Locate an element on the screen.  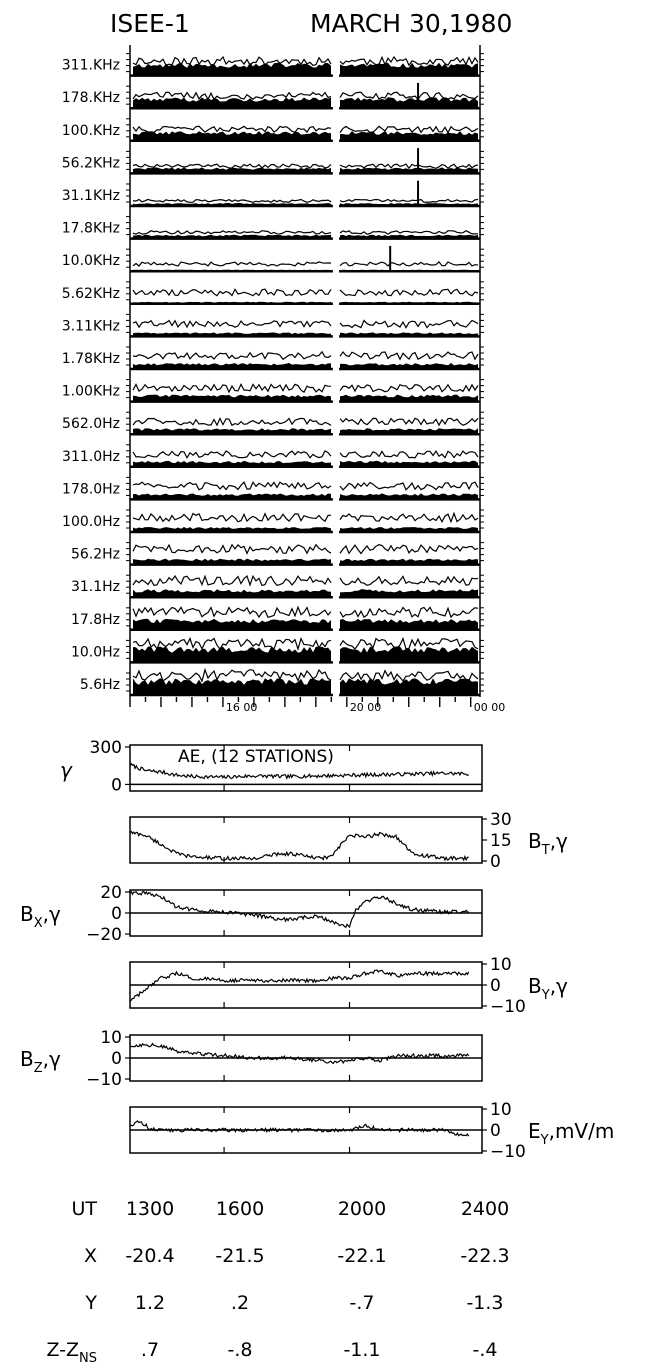
channel-row: 100.0Hz is located at coordinates (273, 521).